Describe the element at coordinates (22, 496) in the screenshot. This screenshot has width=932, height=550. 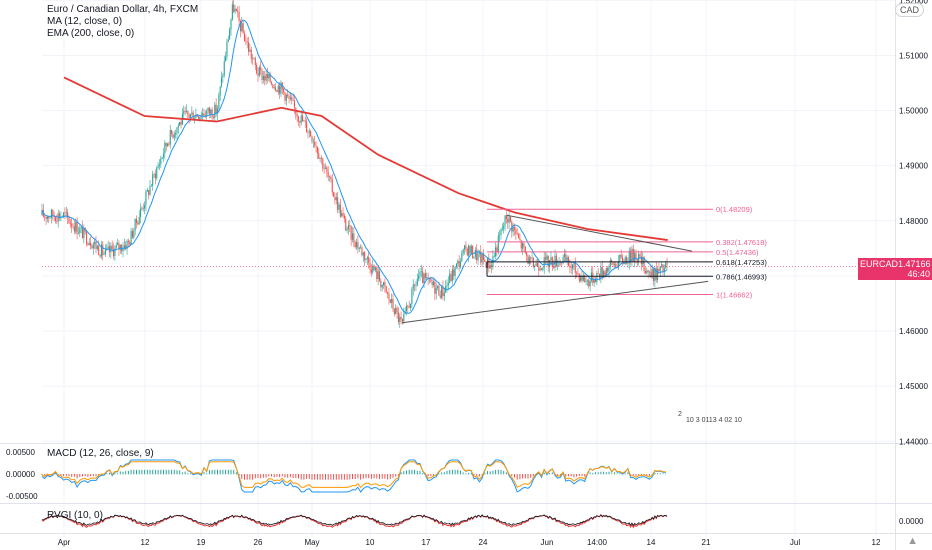
I see `macd-axis-label: -0.00500` at that location.